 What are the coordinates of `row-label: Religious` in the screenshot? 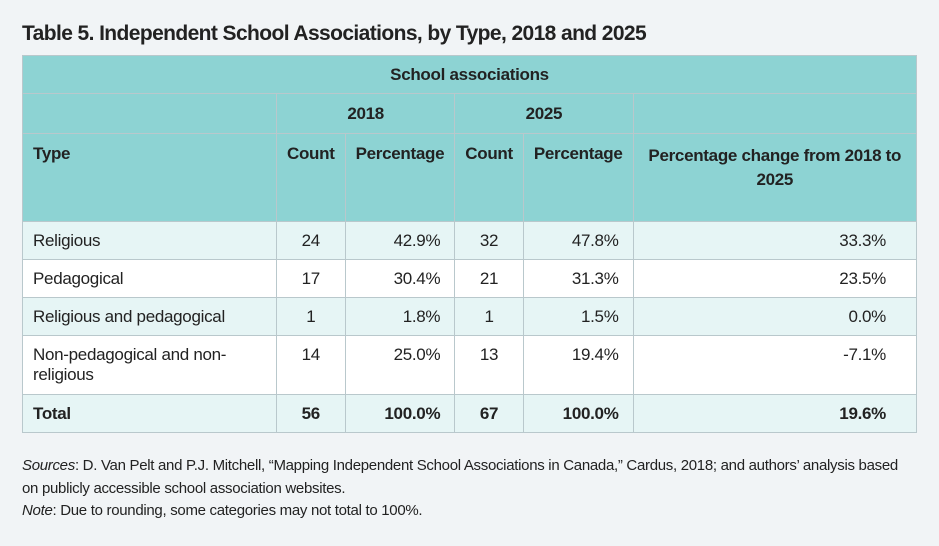 It's located at (149, 240).